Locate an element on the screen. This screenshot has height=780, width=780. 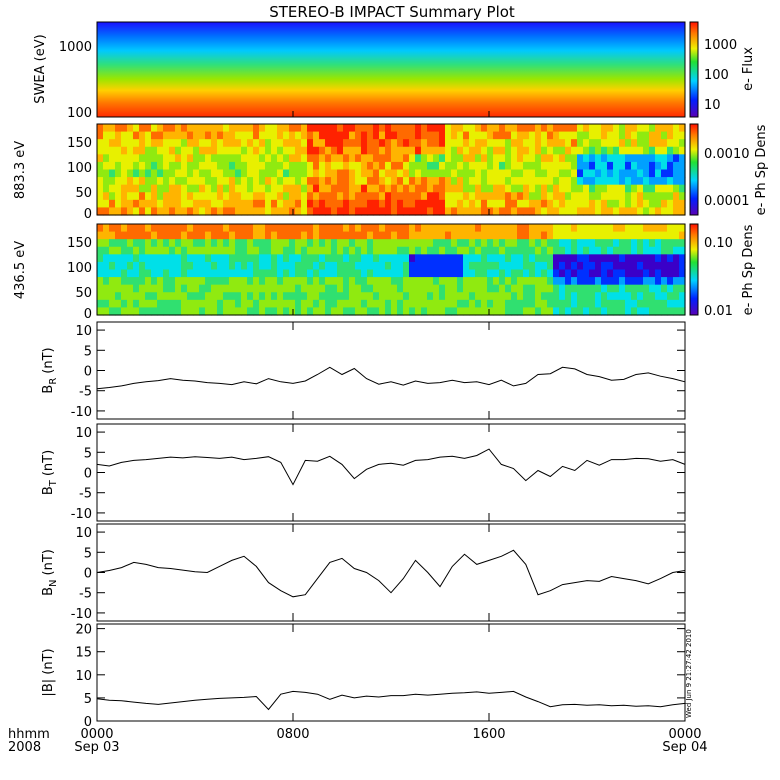
bmag-ytick-label: 20 is located at coordinates (83, 630).